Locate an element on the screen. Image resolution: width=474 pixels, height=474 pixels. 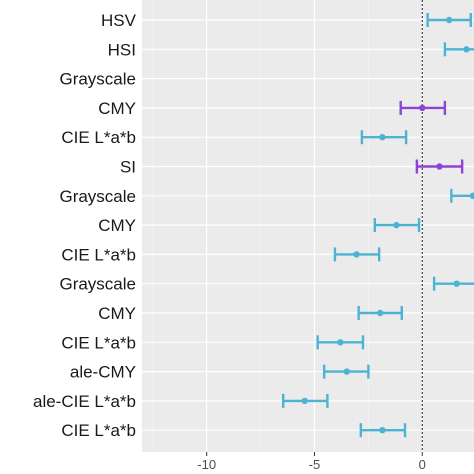
x-tick-label: 0 is located at coordinates (422, 464).